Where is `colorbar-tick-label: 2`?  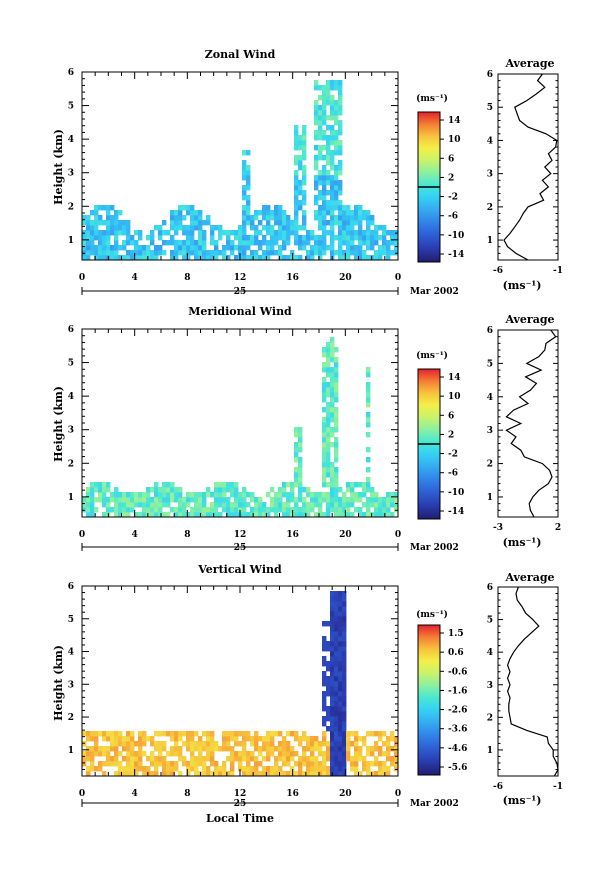
colorbar-tick-label: 2 is located at coordinates (451, 435).